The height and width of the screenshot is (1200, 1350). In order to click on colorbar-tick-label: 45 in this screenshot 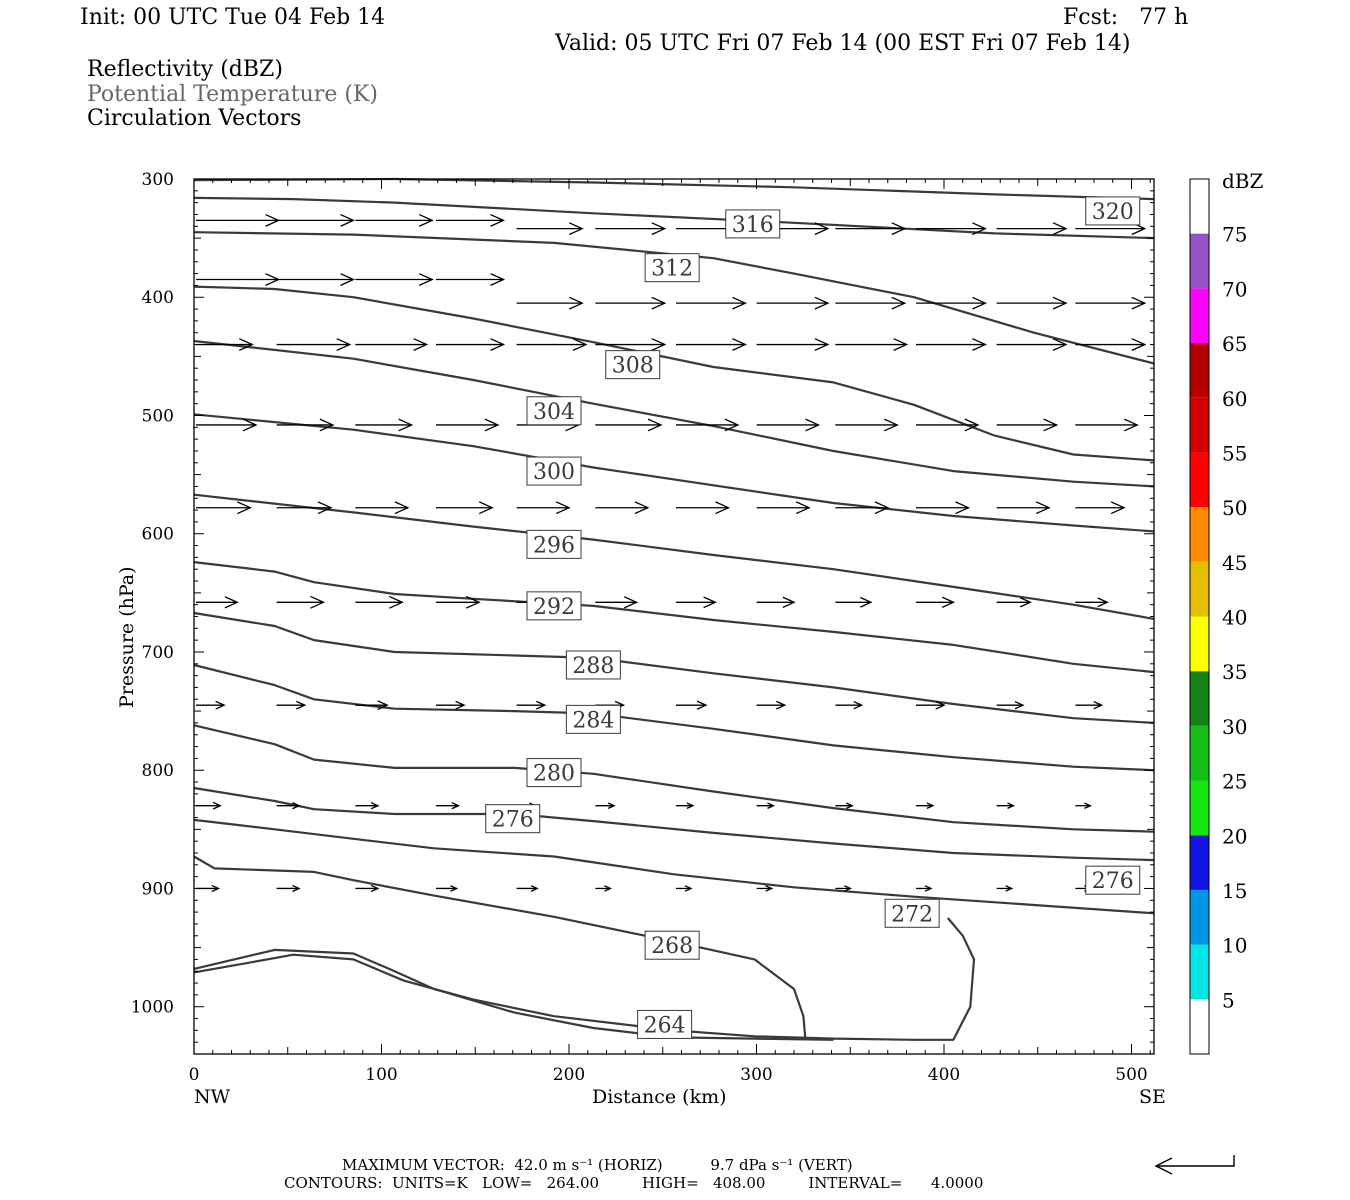, I will do `click(1234, 563)`.